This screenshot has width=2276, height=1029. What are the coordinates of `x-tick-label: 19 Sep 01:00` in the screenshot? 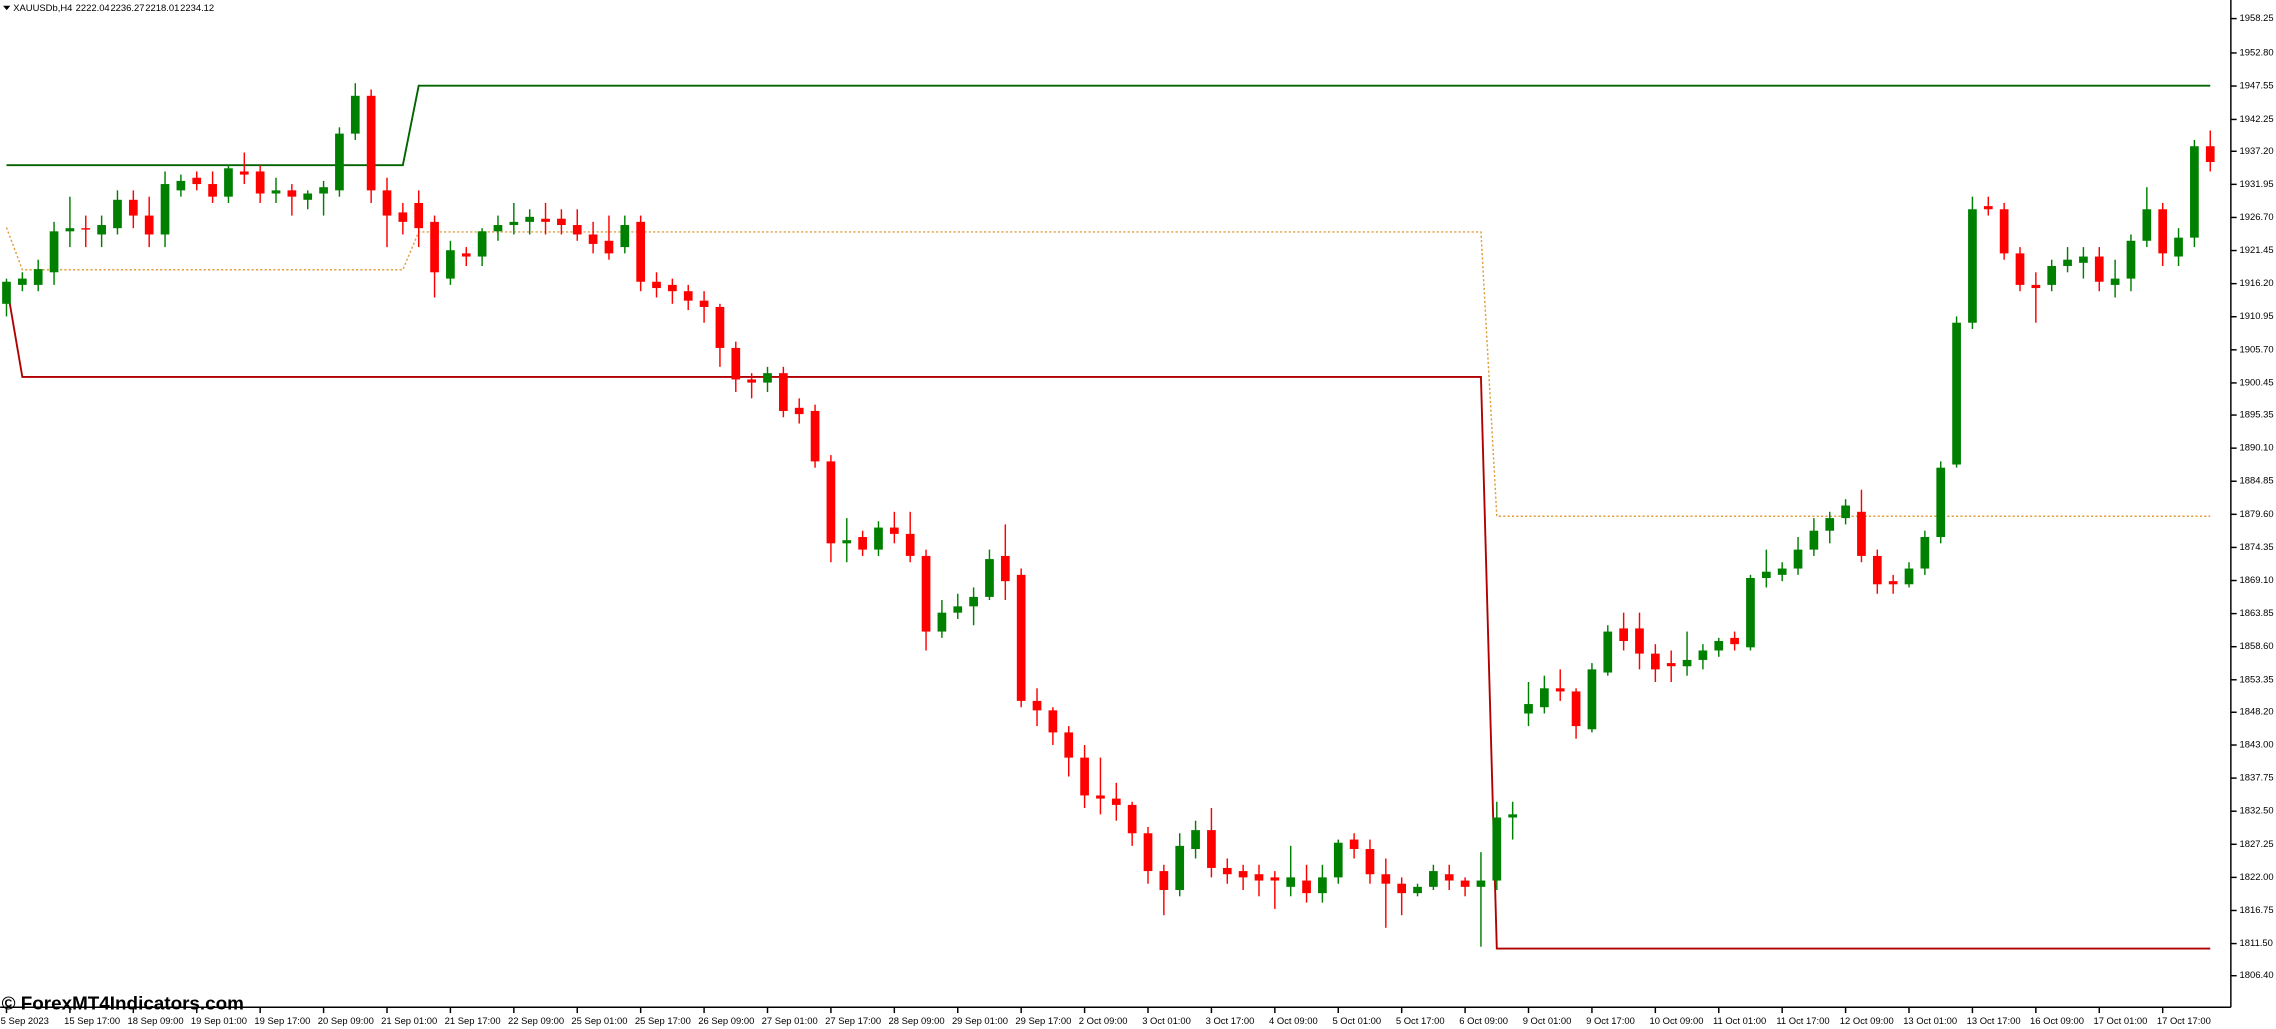 It's located at (219, 1020).